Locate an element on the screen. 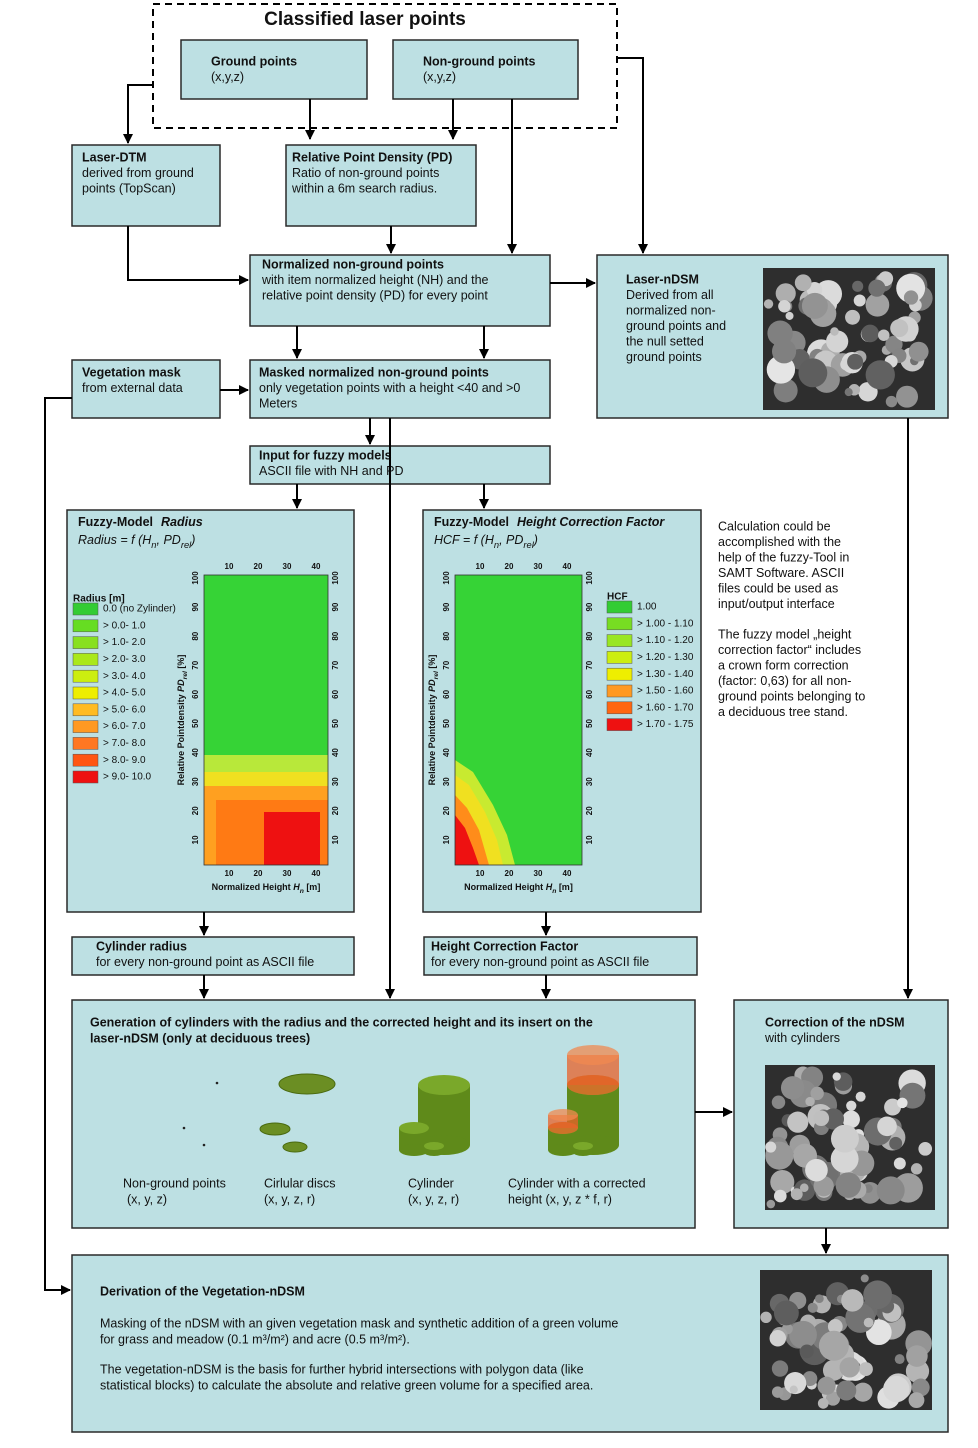  text-part: Radius = f (H is located at coordinates (115, 540).